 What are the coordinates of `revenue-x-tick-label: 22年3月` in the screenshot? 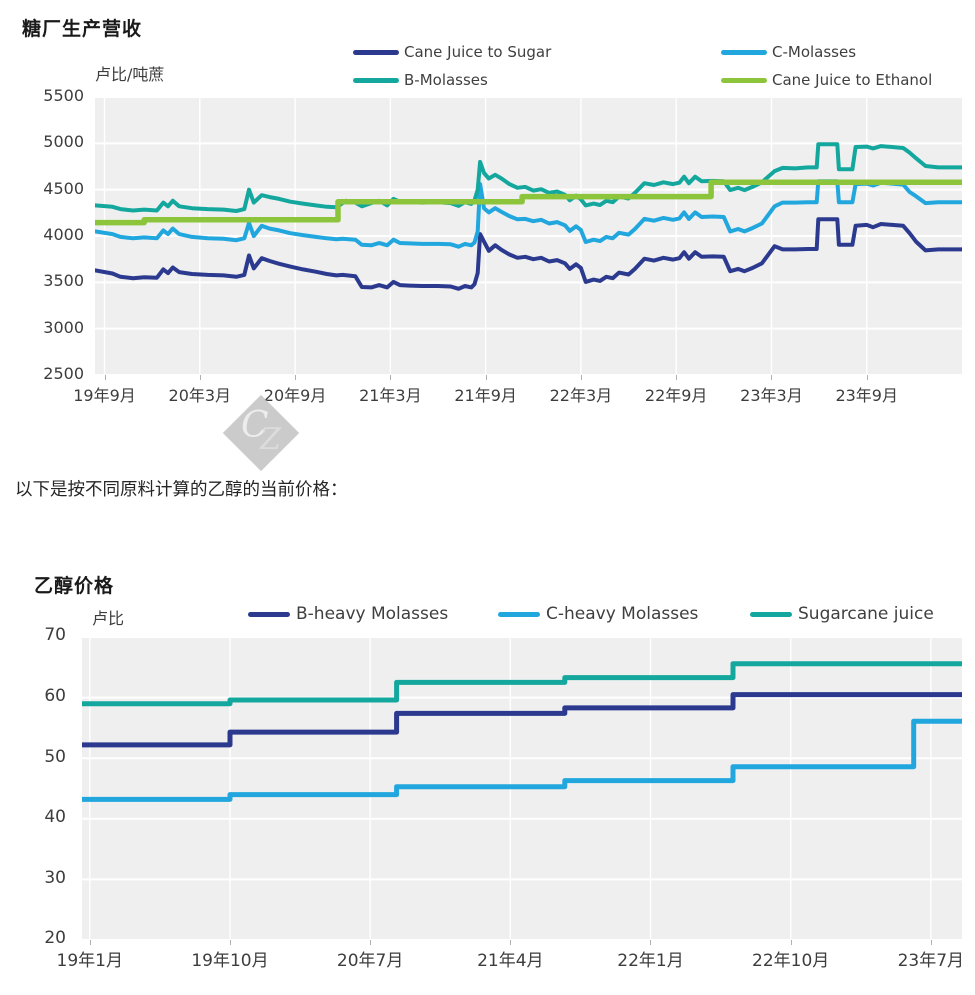 It's located at (581, 395).